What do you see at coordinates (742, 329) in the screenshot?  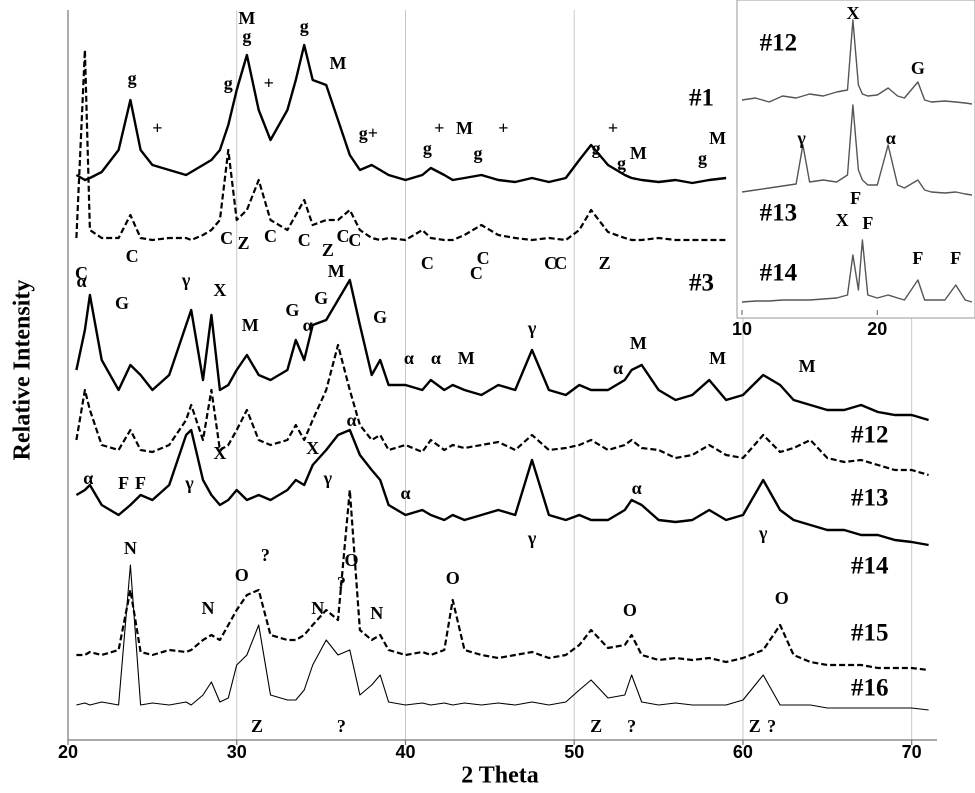 I see `x-tick-label: 10` at bounding box center [742, 329].